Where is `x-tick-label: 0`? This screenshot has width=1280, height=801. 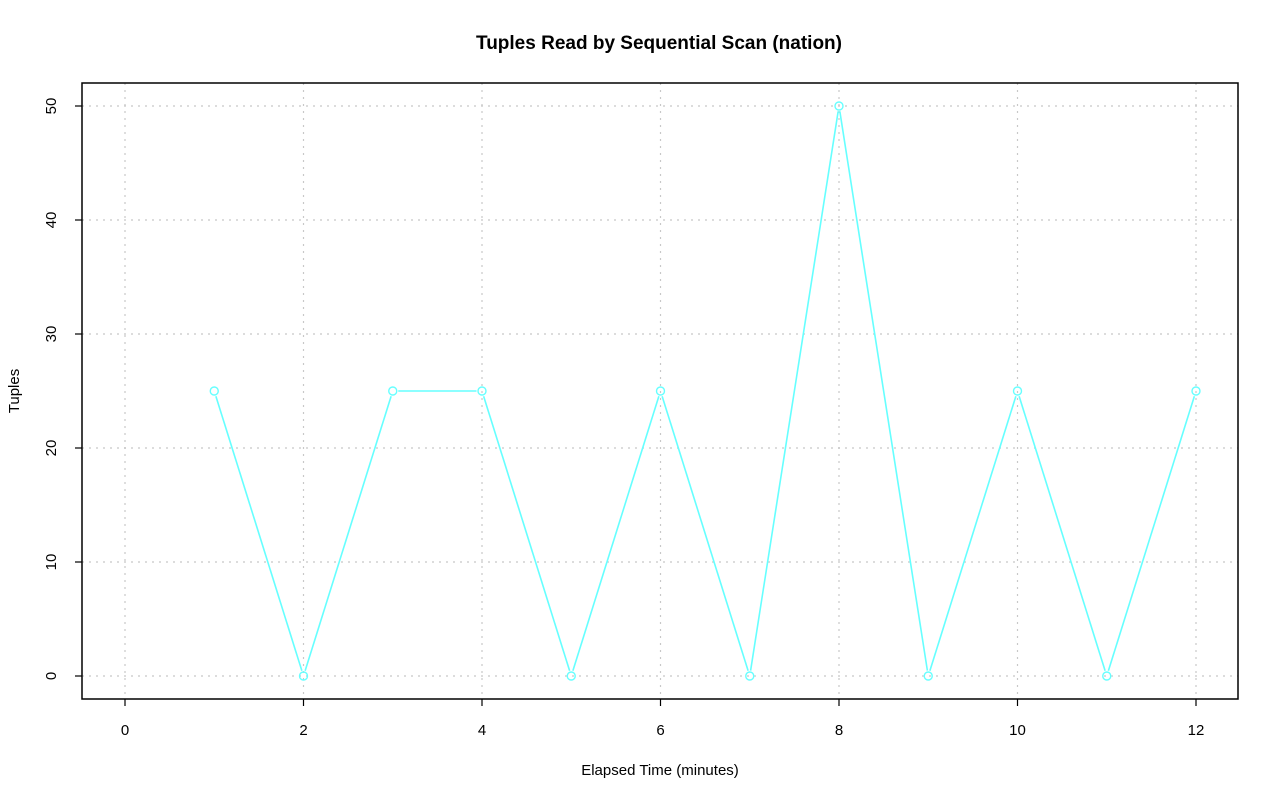
x-tick-label: 0 is located at coordinates (125, 730).